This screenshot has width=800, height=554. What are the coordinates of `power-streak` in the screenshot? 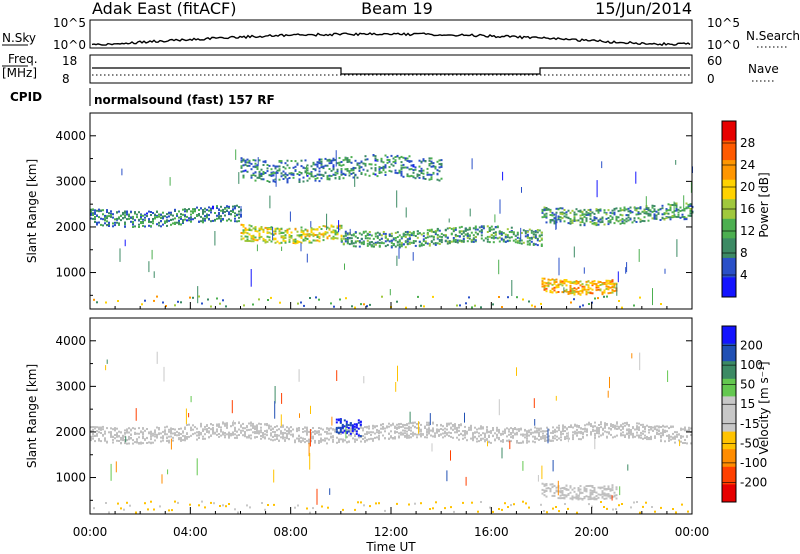 It's located at (273, 234).